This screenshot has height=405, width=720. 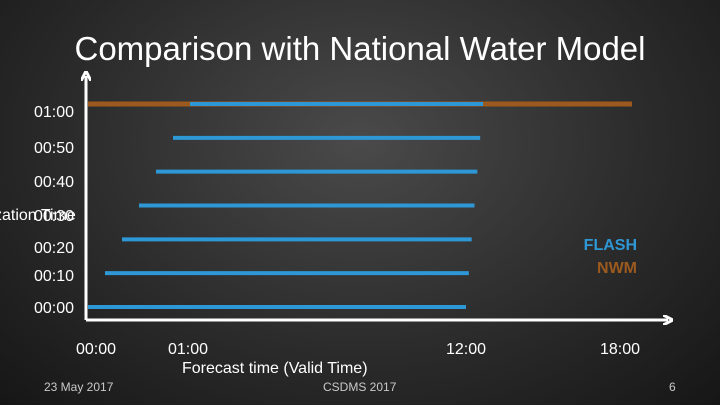 What do you see at coordinates (54, 112) in the screenshot?
I see `y-tick-label: 01:00` at bounding box center [54, 112].